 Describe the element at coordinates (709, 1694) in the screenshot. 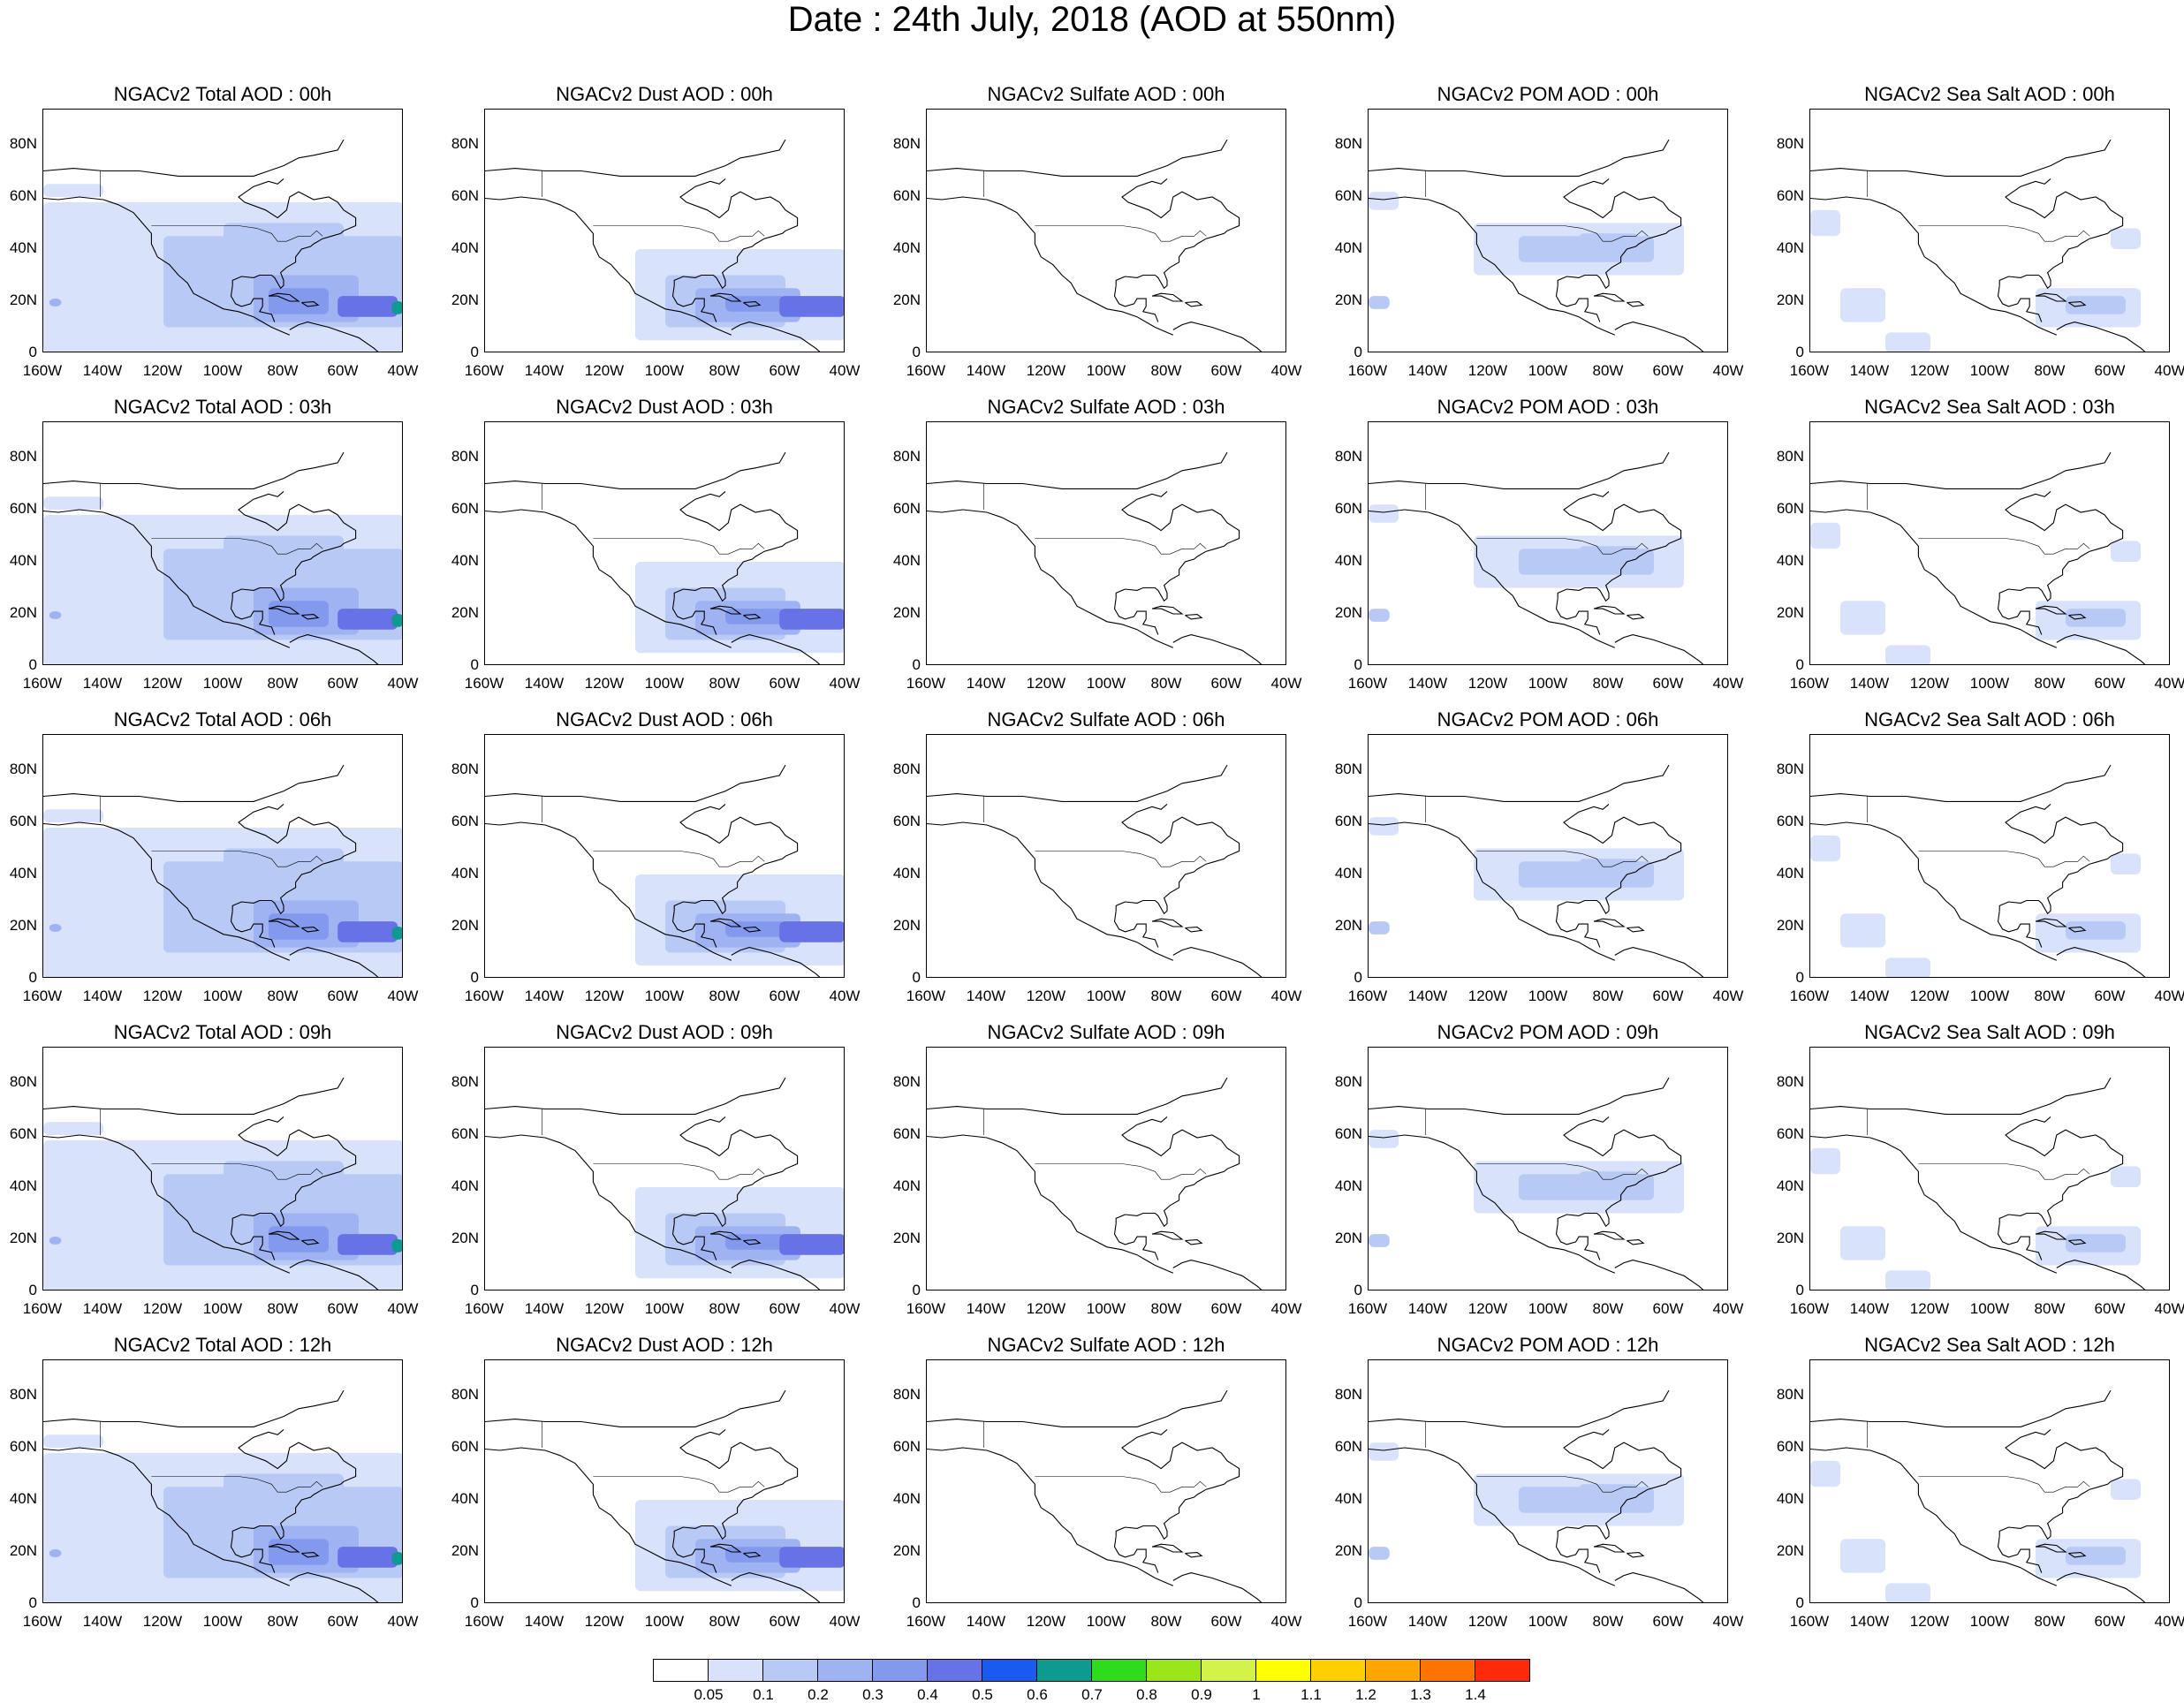

I see `colorbar-label: 0.05` at that location.